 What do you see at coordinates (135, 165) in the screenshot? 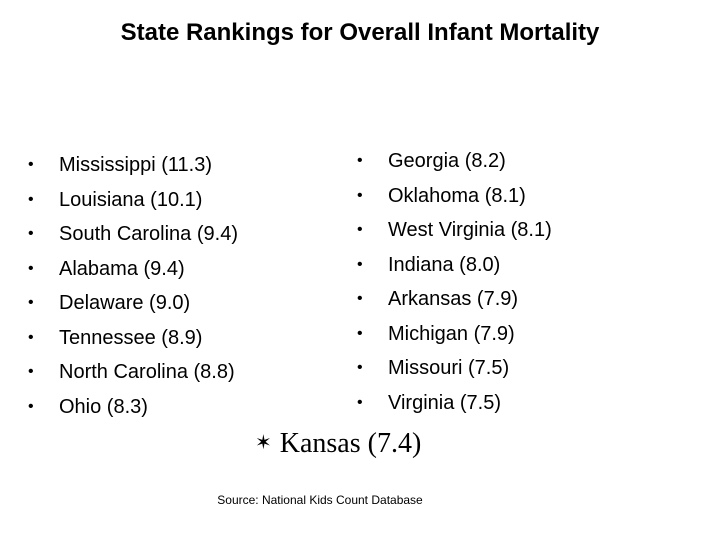
I see `state-rank: Mississippi (11.3)` at bounding box center [135, 165].